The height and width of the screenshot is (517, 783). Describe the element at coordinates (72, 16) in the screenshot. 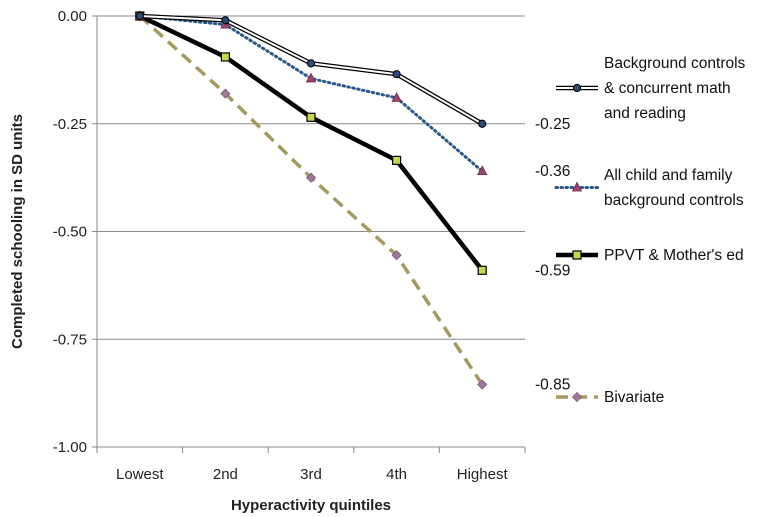

I see `y-tick-label: 0.00` at that location.